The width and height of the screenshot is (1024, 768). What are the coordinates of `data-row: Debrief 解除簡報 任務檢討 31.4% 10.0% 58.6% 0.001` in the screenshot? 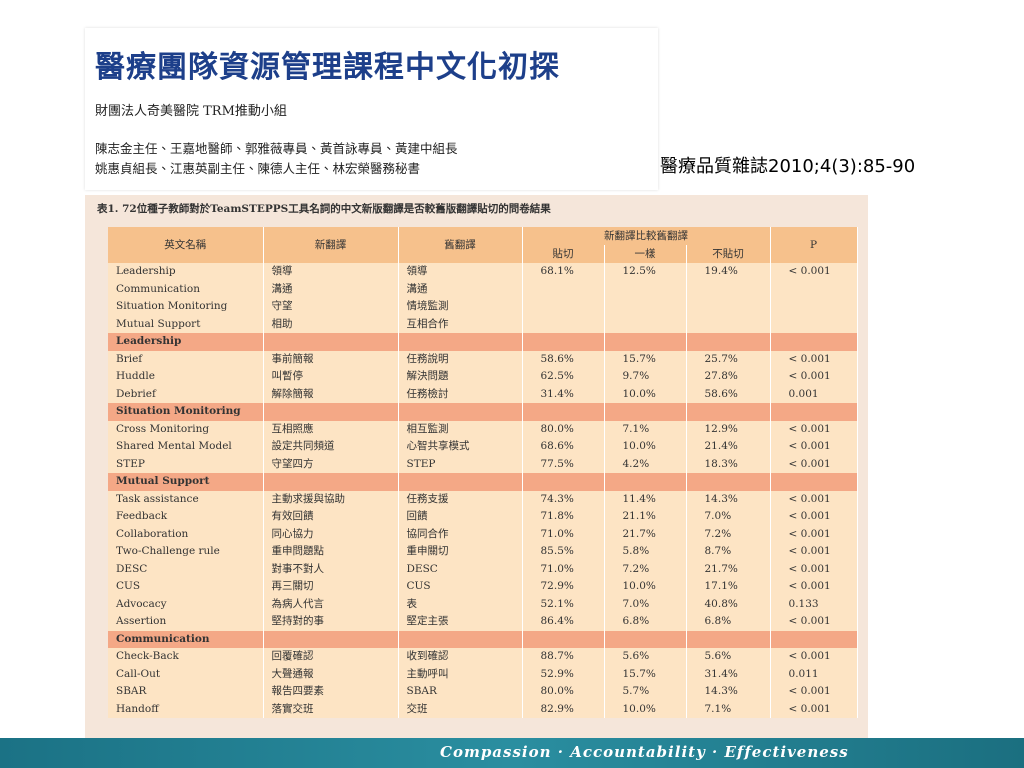 It's located at (483, 394).